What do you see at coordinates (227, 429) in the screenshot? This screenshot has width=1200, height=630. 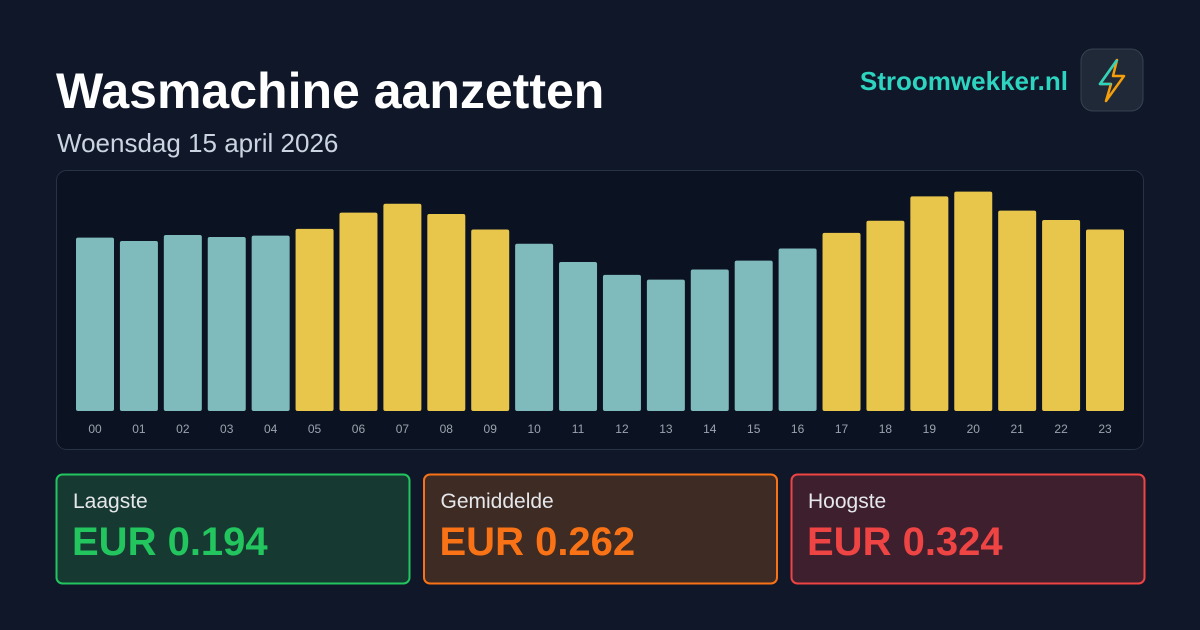 I see `x-tick-label: 03` at bounding box center [227, 429].